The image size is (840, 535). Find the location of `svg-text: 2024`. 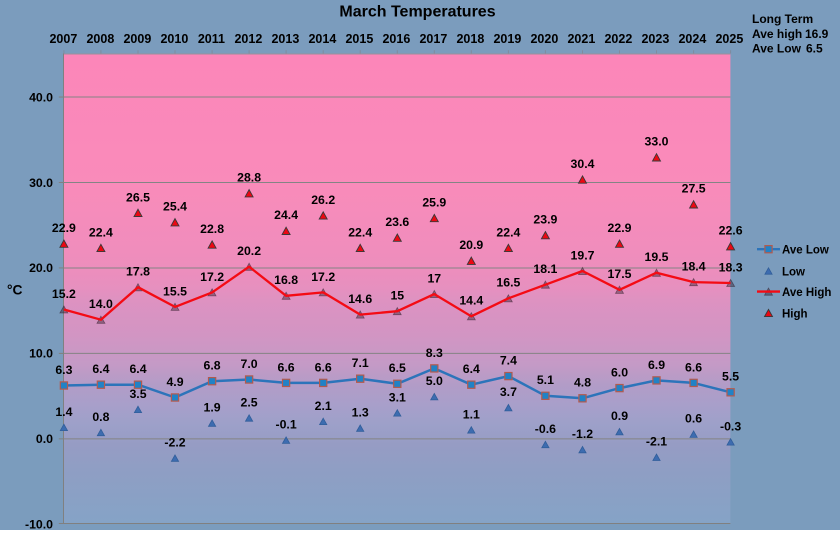

svg-text: 2024 is located at coordinates (692, 39).